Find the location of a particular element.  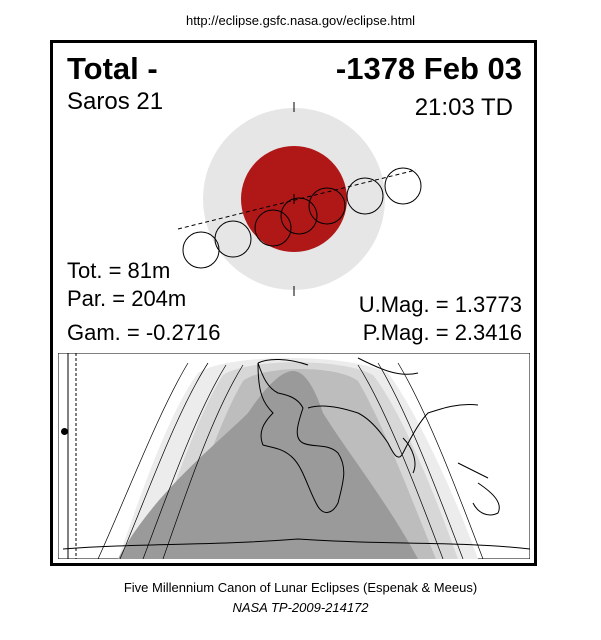

totality-duration: Tot. = 81m is located at coordinates (119, 270).